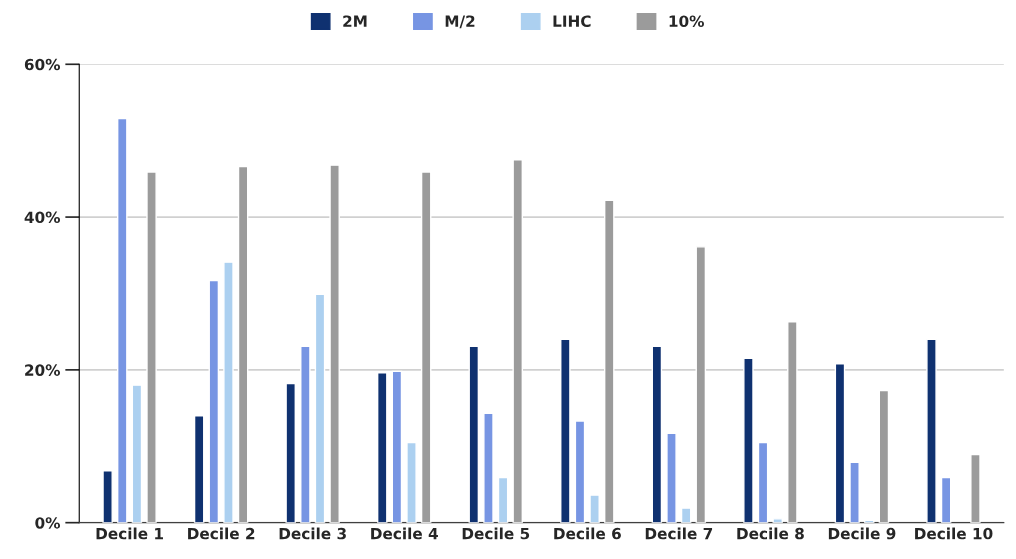 Image resolution: width=1016 pixels, height=559 pixels. Describe the element at coordinates (48, 523) in the screenshot. I see `y-tick-label: 0%` at that location.